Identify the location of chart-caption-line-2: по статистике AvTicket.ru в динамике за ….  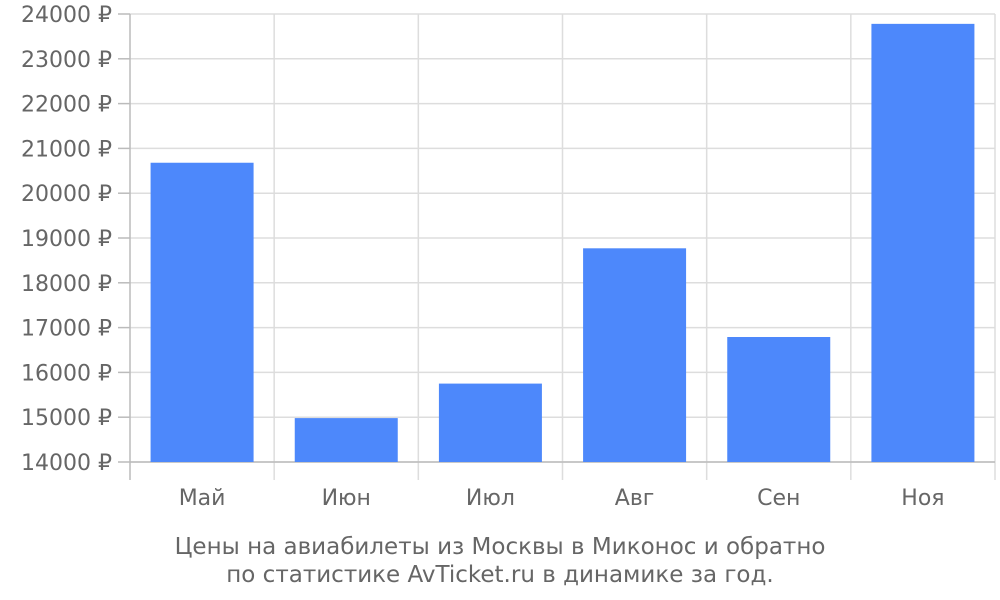
(500, 575).